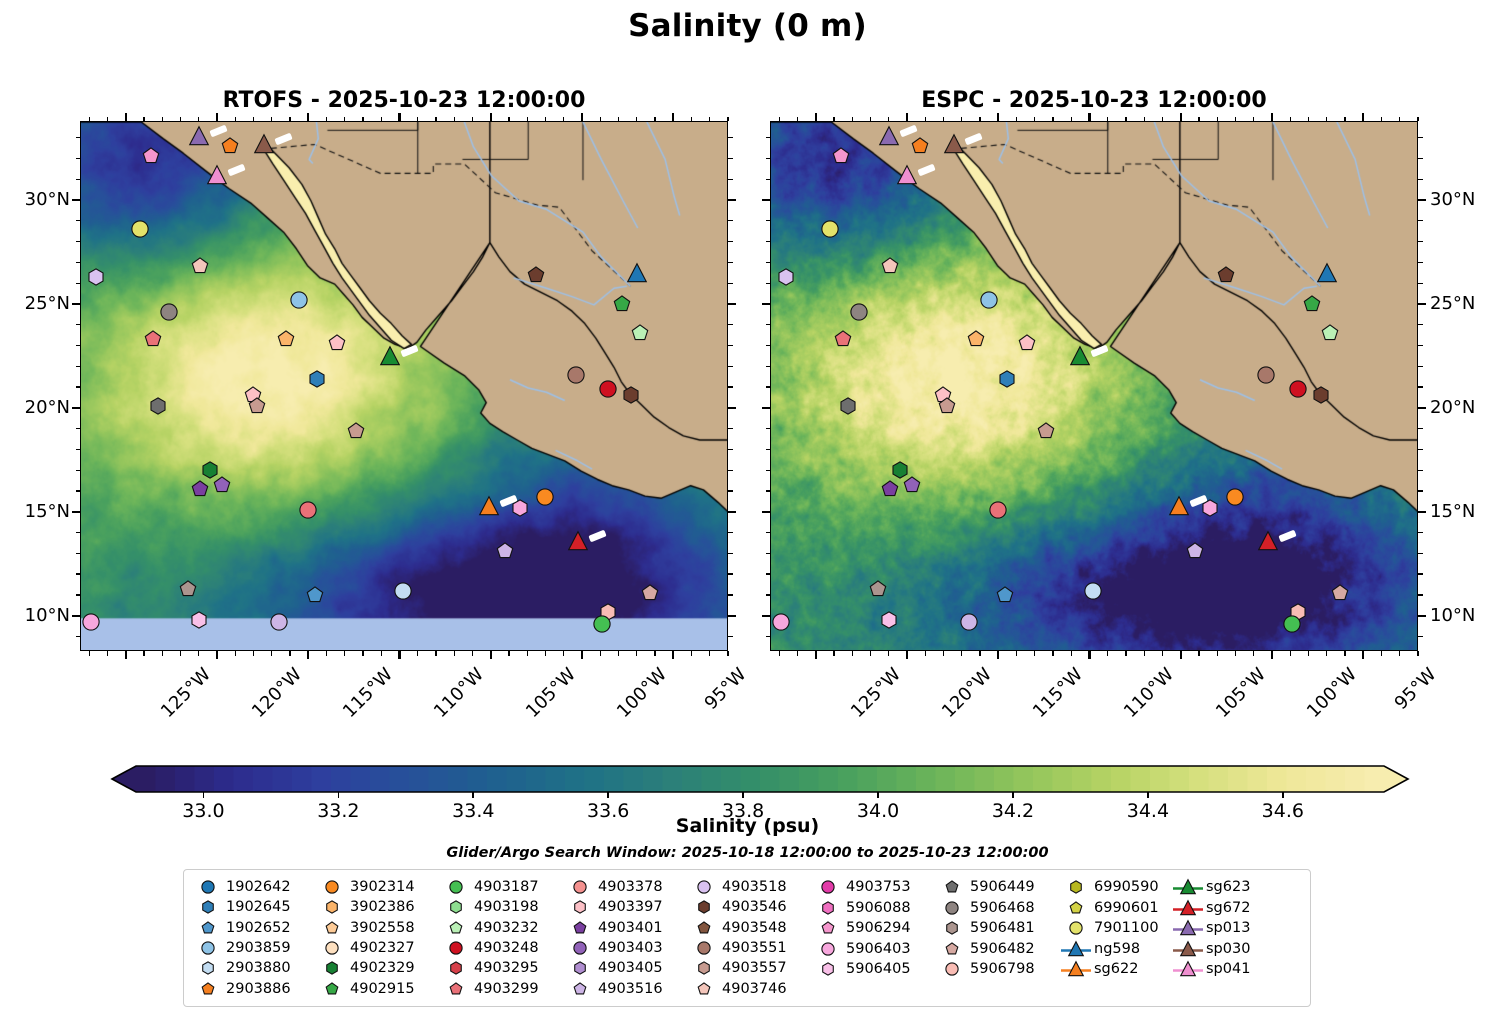 The width and height of the screenshot is (1495, 1014). I want to click on legend-item-4902329: 4902329, so click(379, 968).